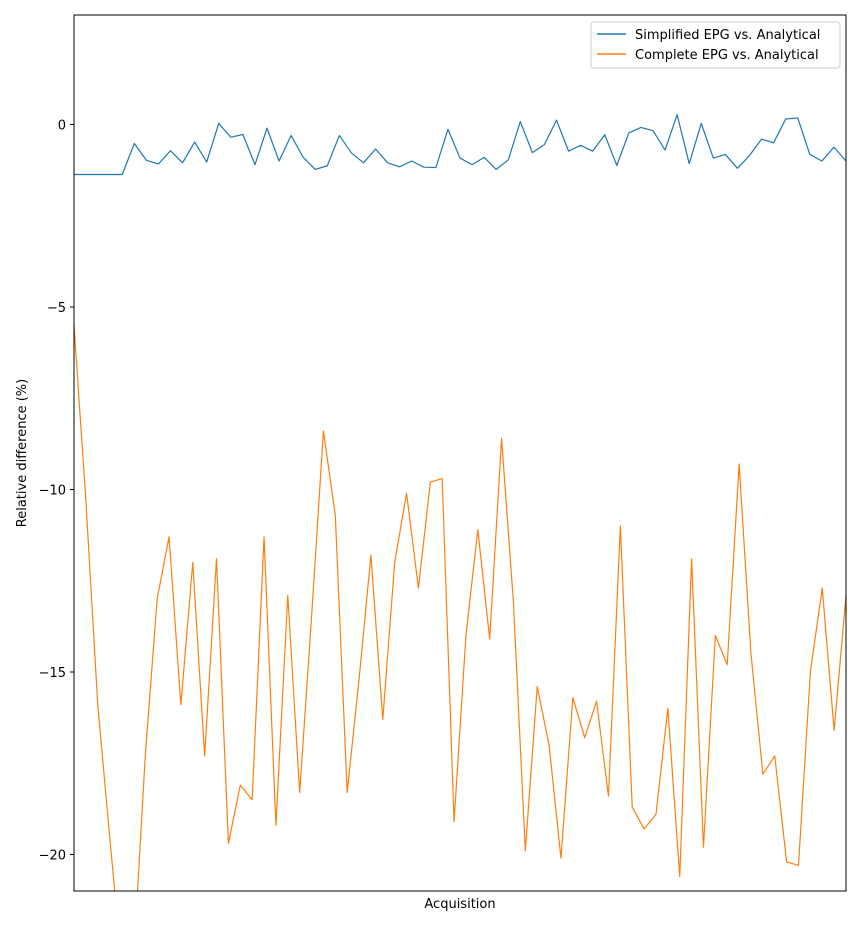 This screenshot has width=861, height=926. I want to click on series-line-simplified-epg, so click(460, 145).